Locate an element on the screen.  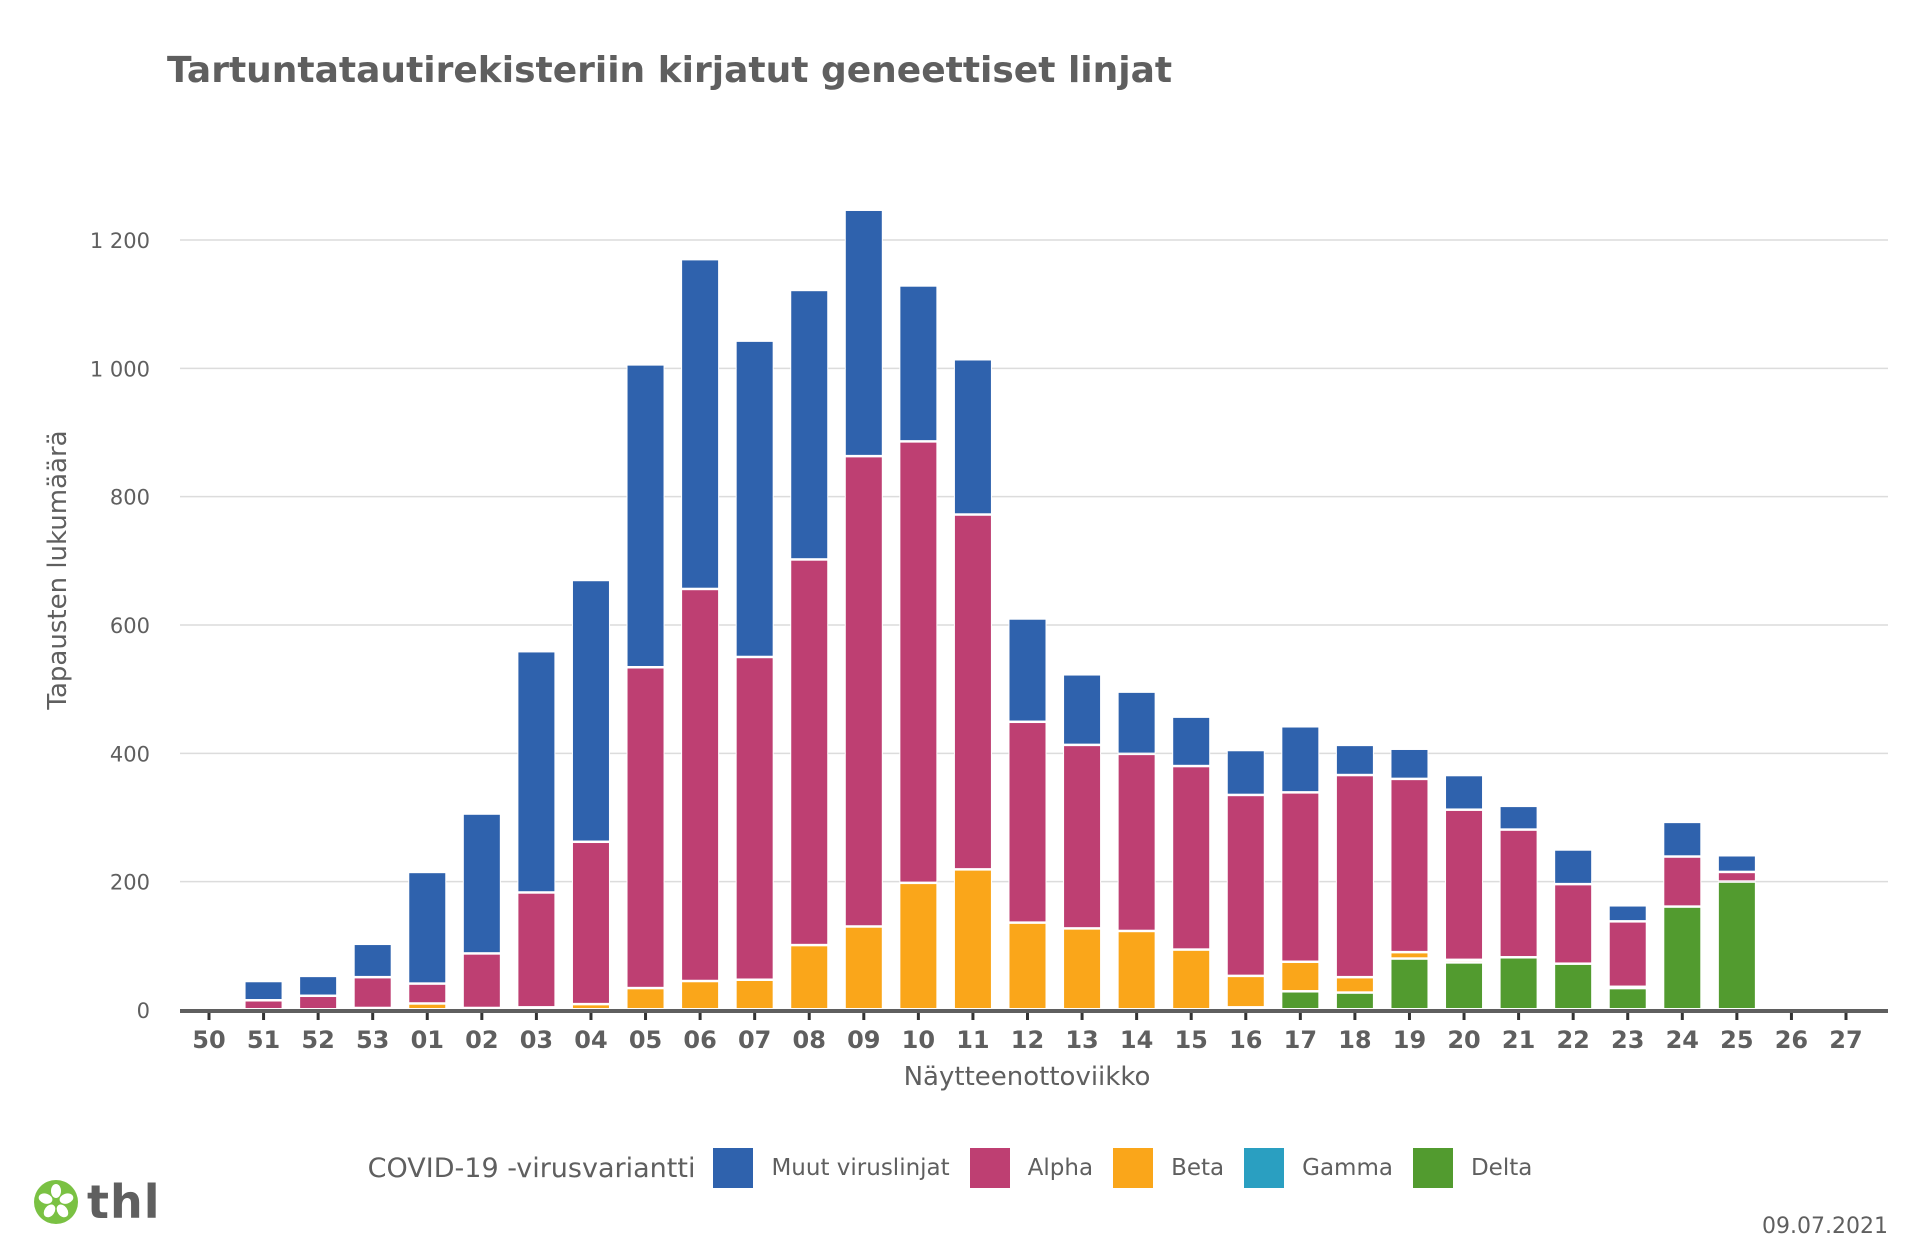
legend-label: Muut viruslinjat is located at coordinates (860, 1168).